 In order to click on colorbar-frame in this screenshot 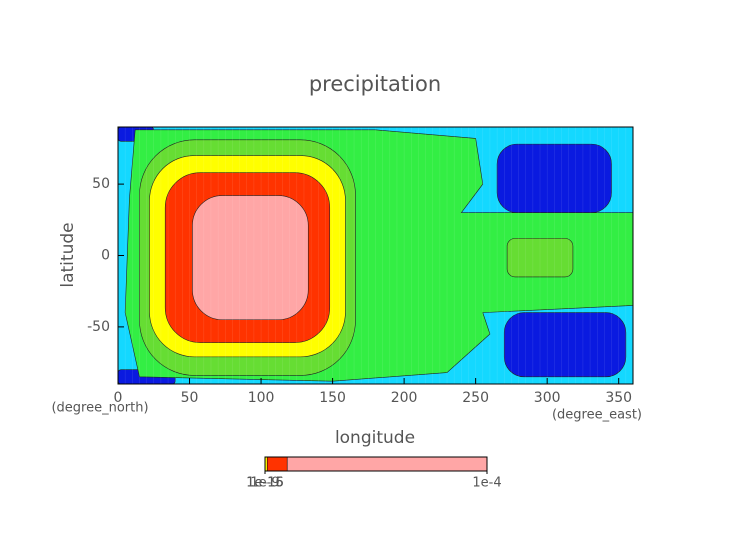, I will do `click(376, 464)`.